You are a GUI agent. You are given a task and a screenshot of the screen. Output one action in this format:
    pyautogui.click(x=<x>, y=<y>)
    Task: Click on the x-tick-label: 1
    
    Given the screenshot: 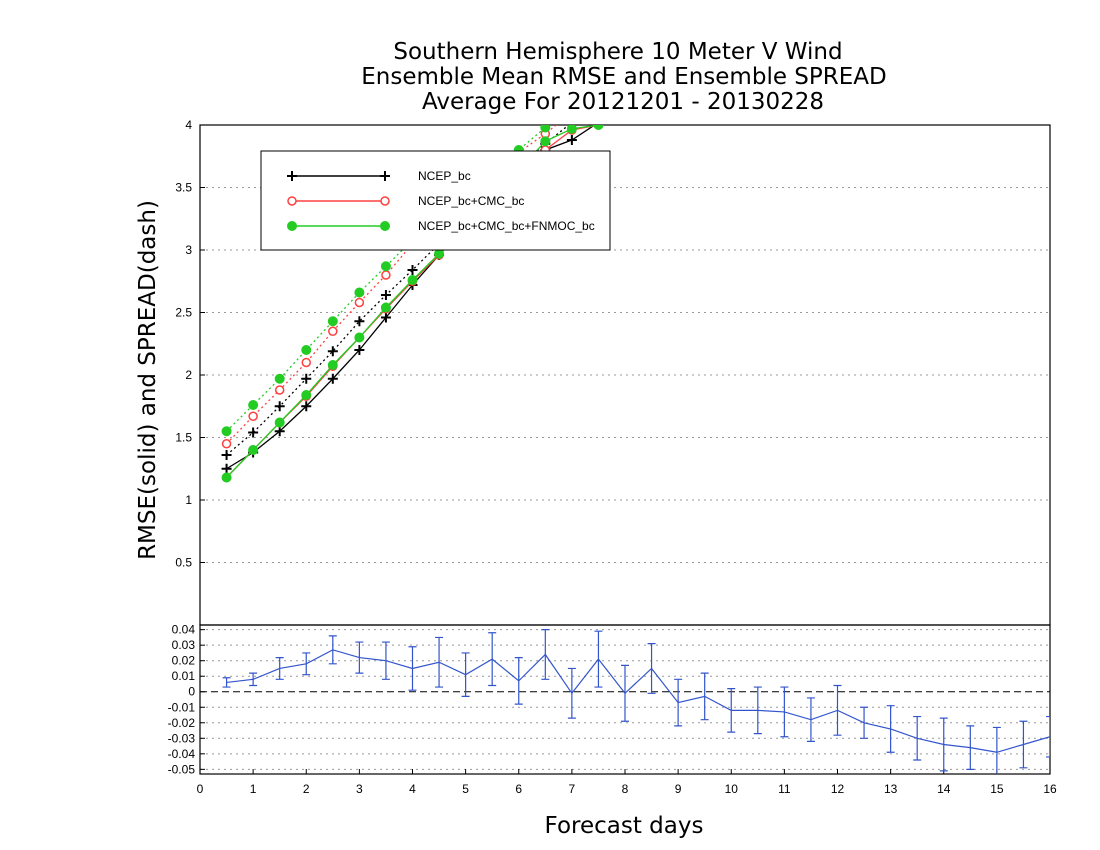 What is the action you would take?
    pyautogui.click(x=253, y=789)
    